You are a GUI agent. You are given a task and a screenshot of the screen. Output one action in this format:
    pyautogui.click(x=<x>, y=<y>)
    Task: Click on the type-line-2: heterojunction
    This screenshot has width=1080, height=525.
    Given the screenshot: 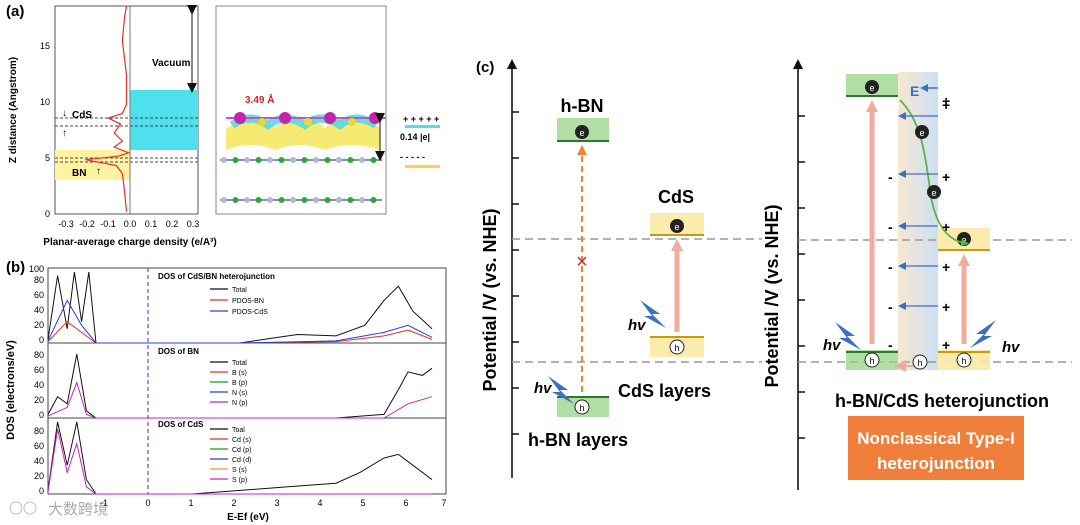 What is the action you would take?
    pyautogui.click(x=936, y=463)
    